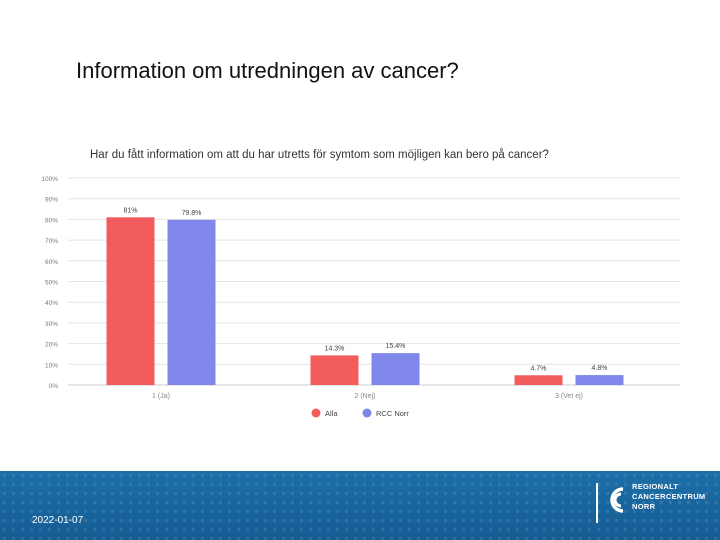  I want to click on rcc-logo: REGIONALT CANCERCENTRUM NORR, so click(656, 507).